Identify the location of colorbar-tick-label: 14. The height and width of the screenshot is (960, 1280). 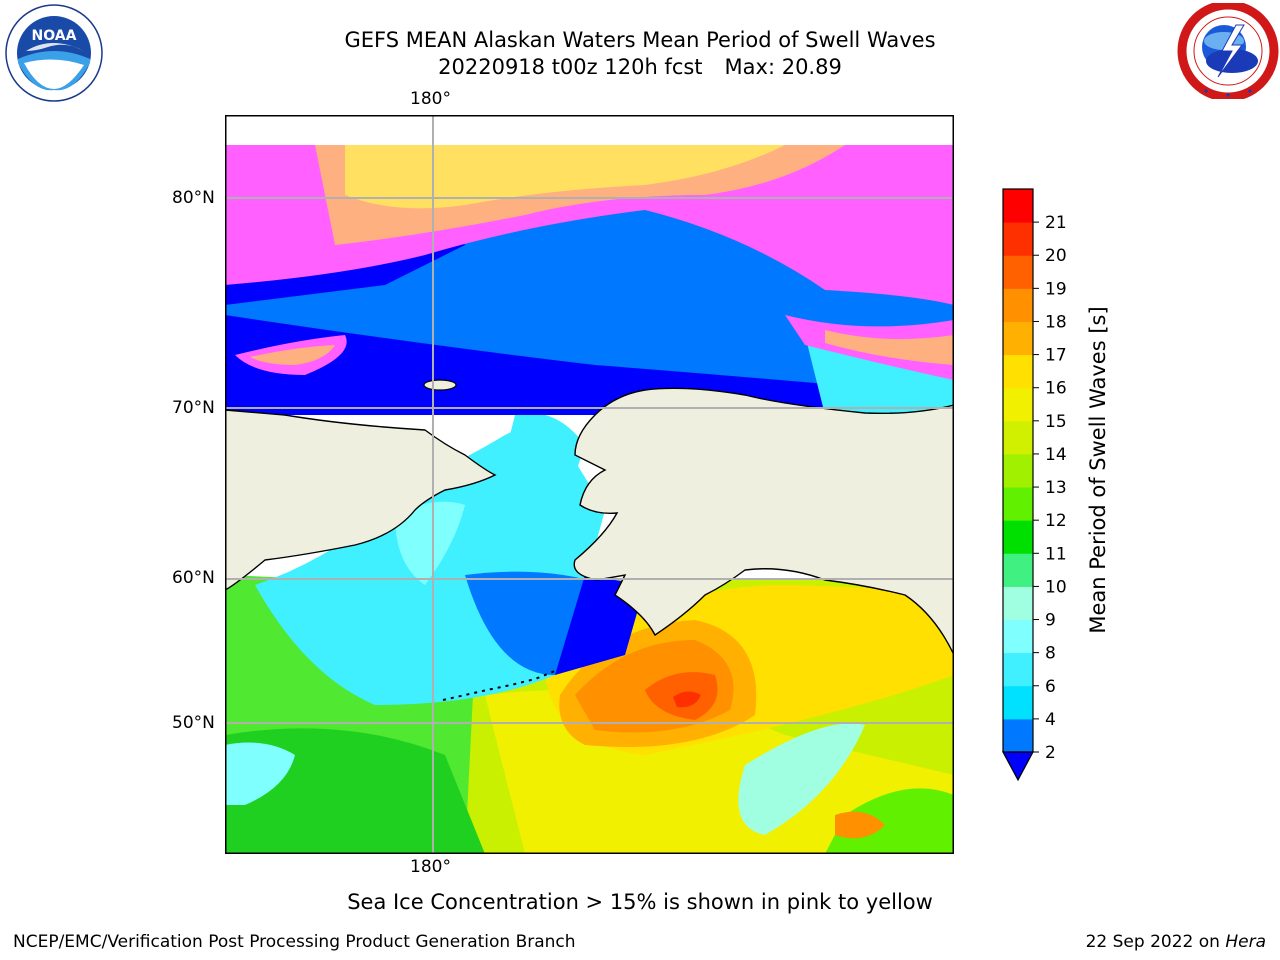
(1056, 455).